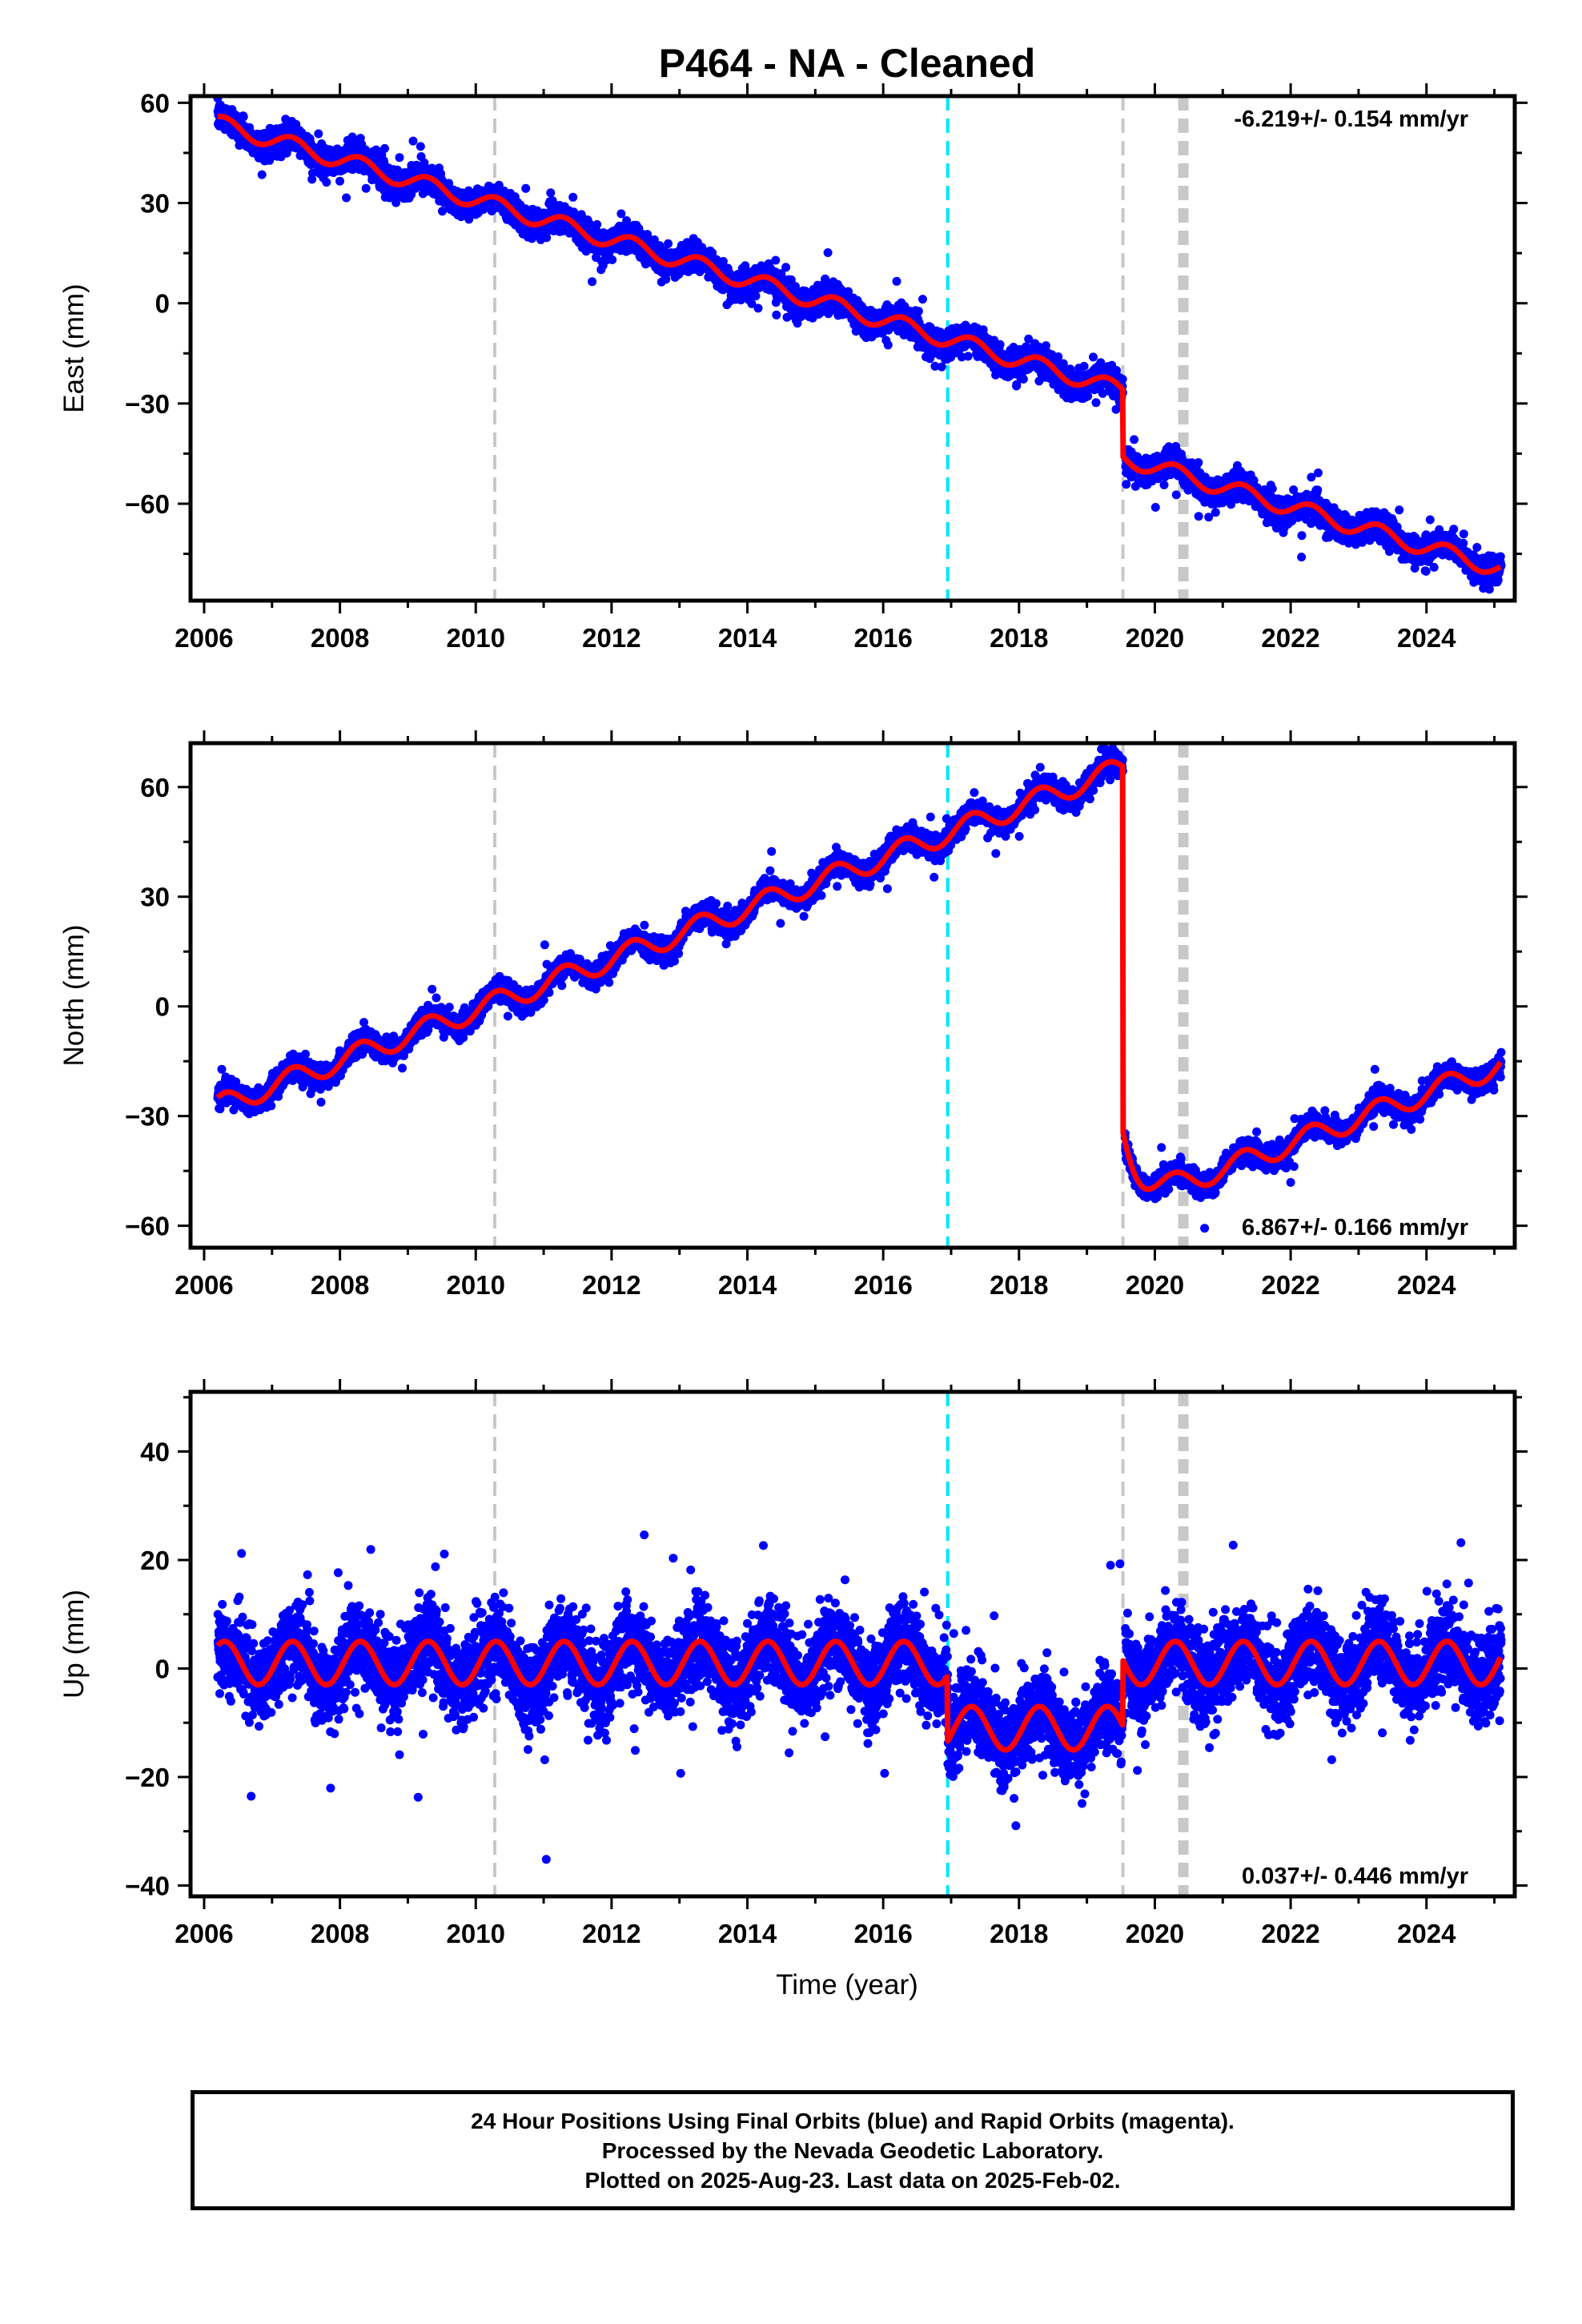 Image resolution: width=1582 pixels, height=2324 pixels. What do you see at coordinates (847, 63) in the screenshot?
I see `chart-title: P464 - NA - Cleaned` at bounding box center [847, 63].